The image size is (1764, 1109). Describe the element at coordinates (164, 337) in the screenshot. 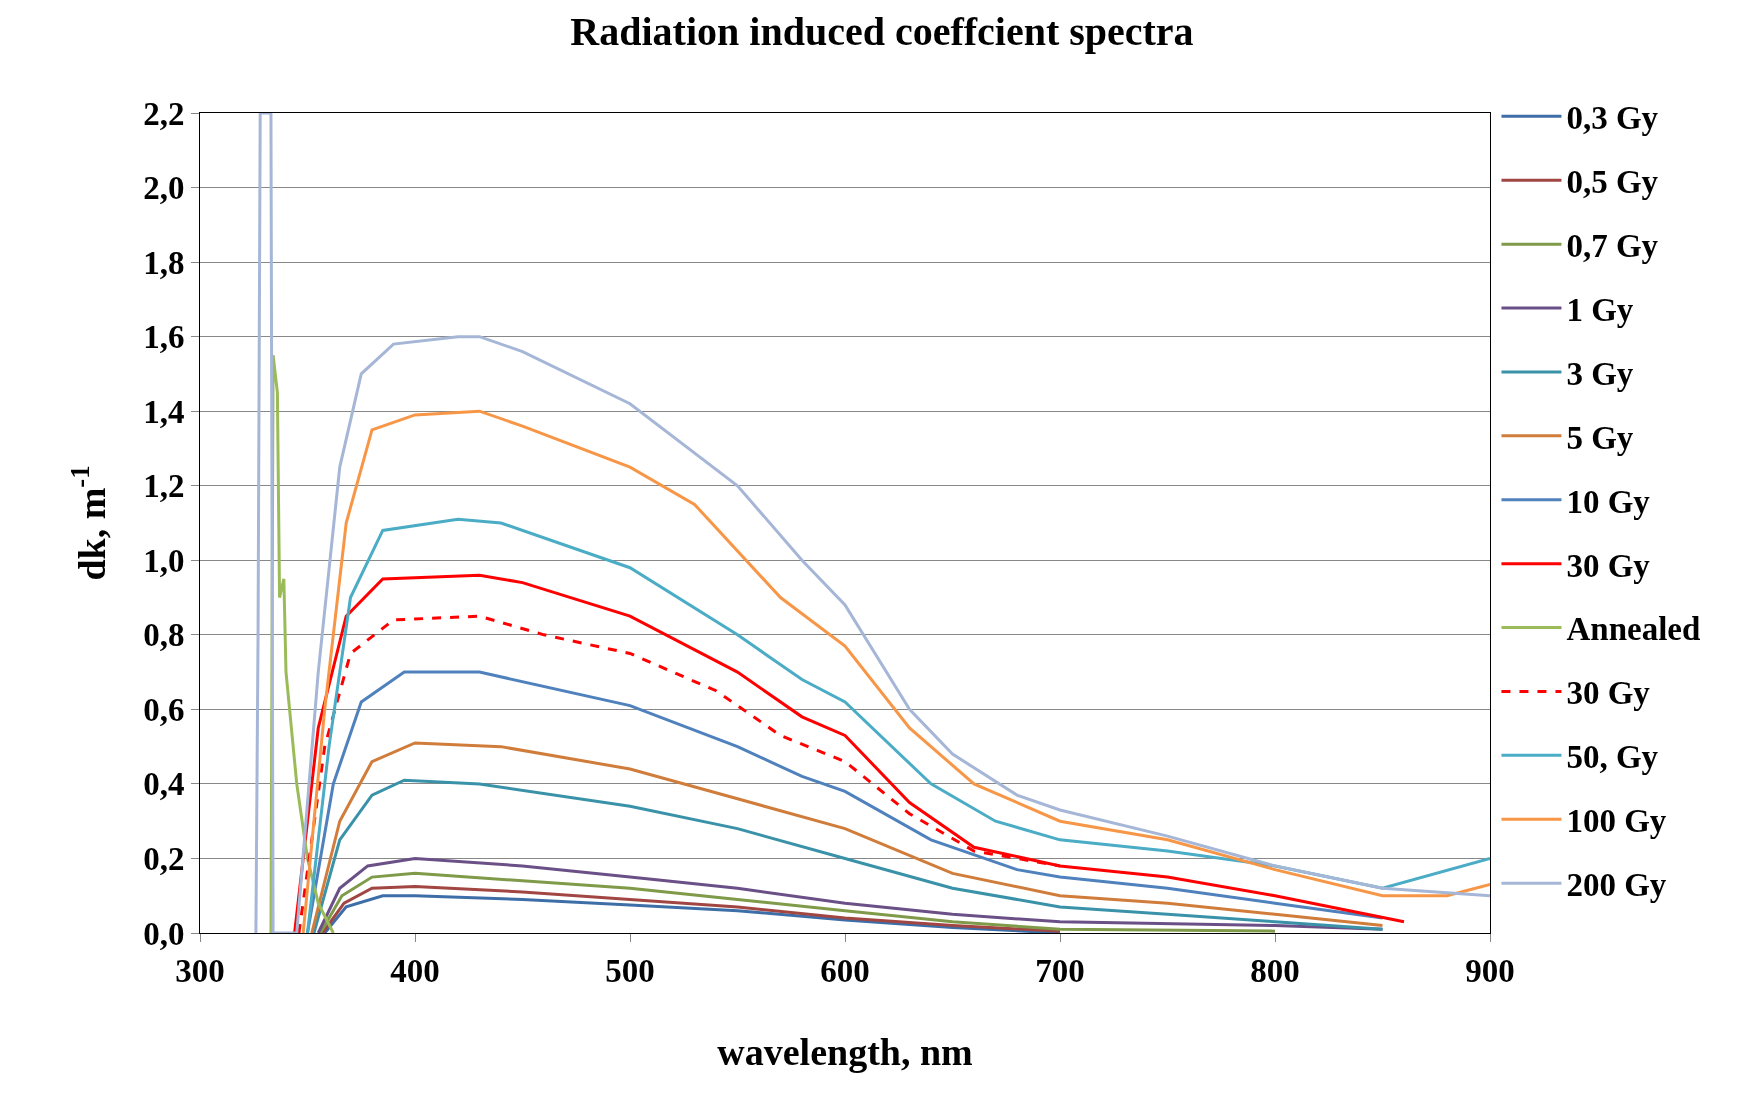

I see `y-tick-label: 1,6` at that location.